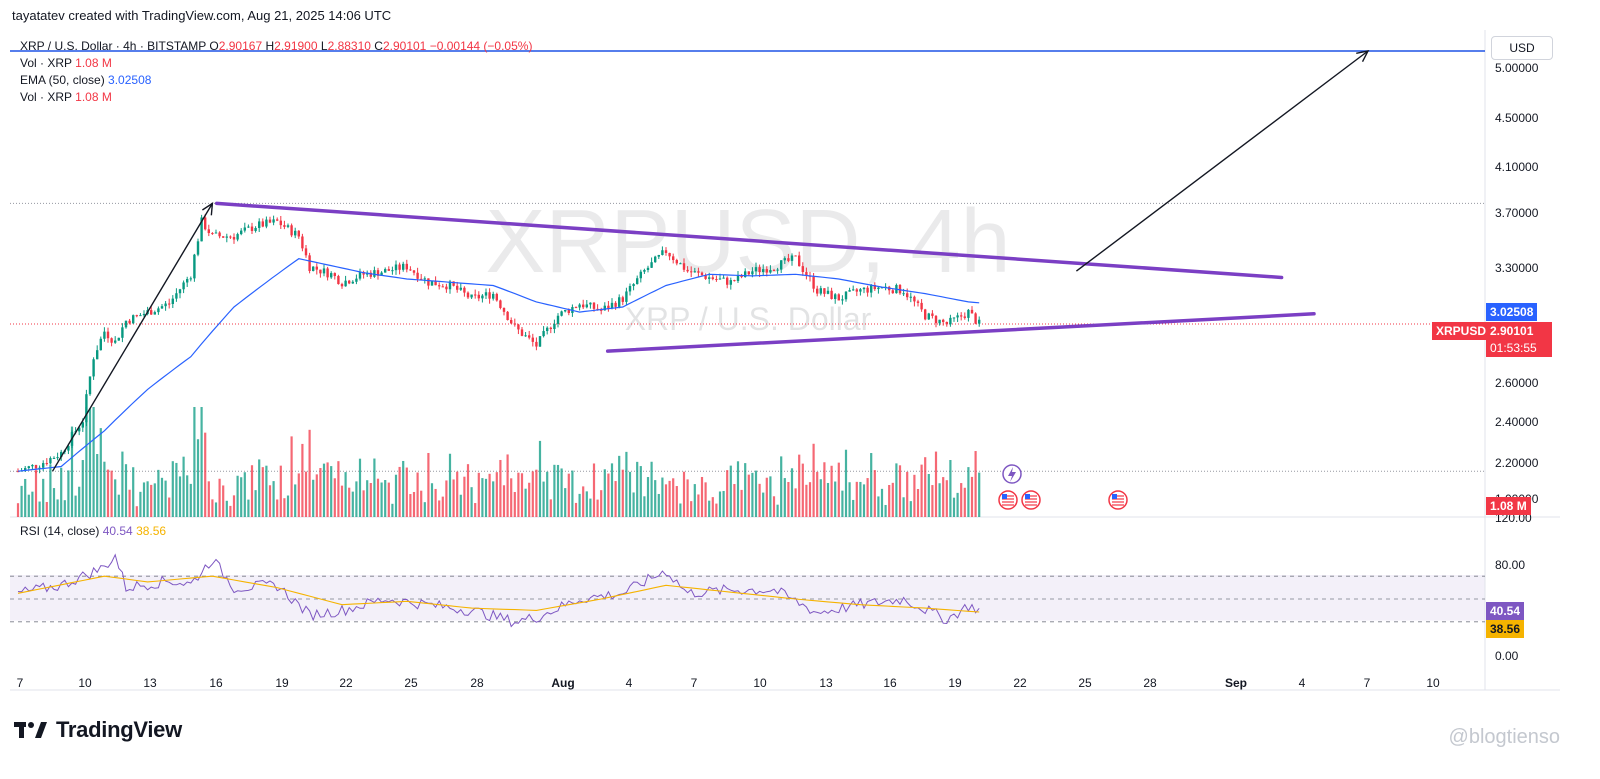 This screenshot has height=779, width=1600. Describe the element at coordinates (1150, 683) in the screenshot. I see `time-tick-label: 28` at that location.